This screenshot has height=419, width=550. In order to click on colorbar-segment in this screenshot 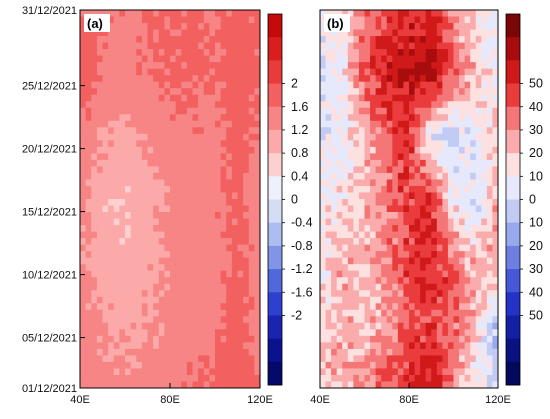, I will do `click(275, 49)`.